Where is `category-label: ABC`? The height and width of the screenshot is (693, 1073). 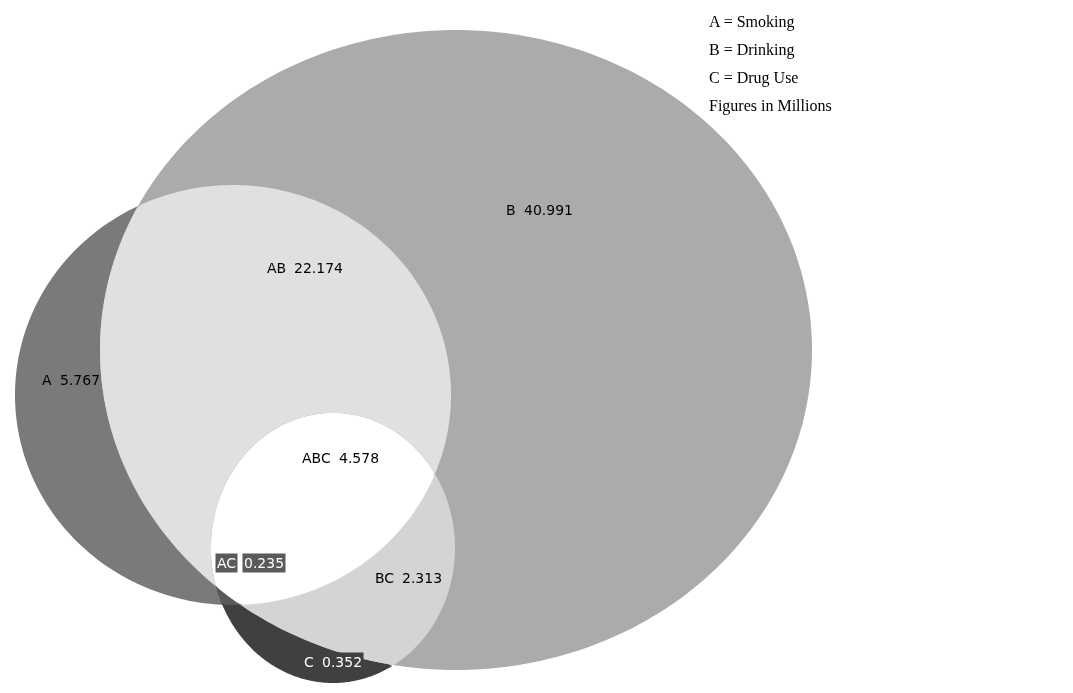
category-label: ABC is located at coordinates (316, 458).